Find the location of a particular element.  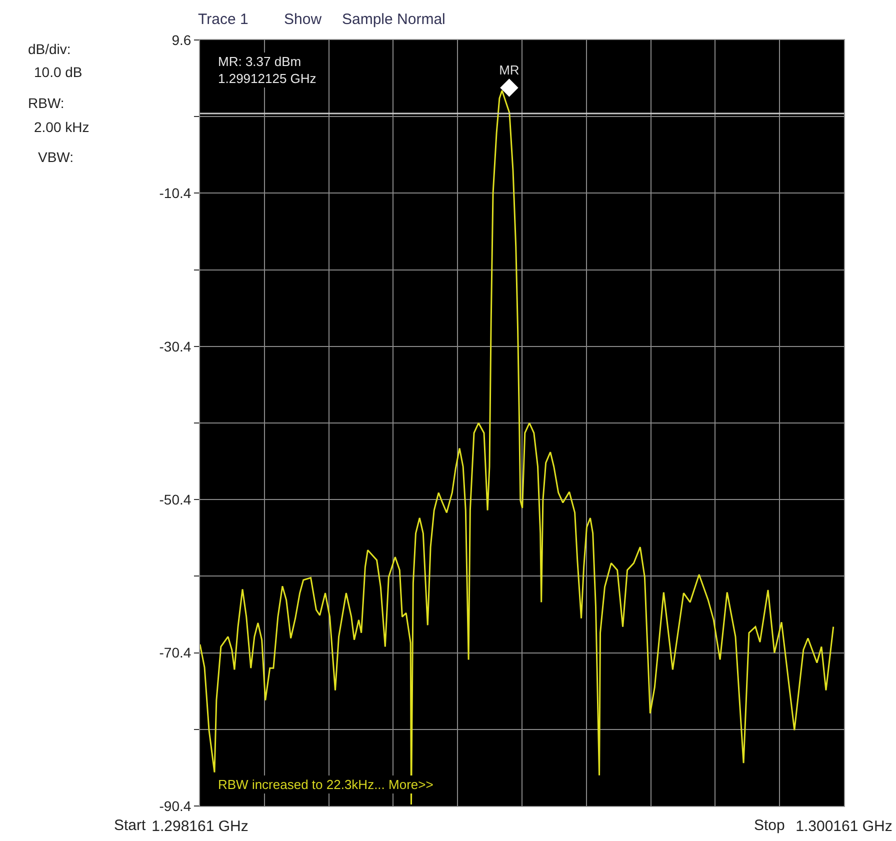

text: RBW: is located at coordinates (46, 103).